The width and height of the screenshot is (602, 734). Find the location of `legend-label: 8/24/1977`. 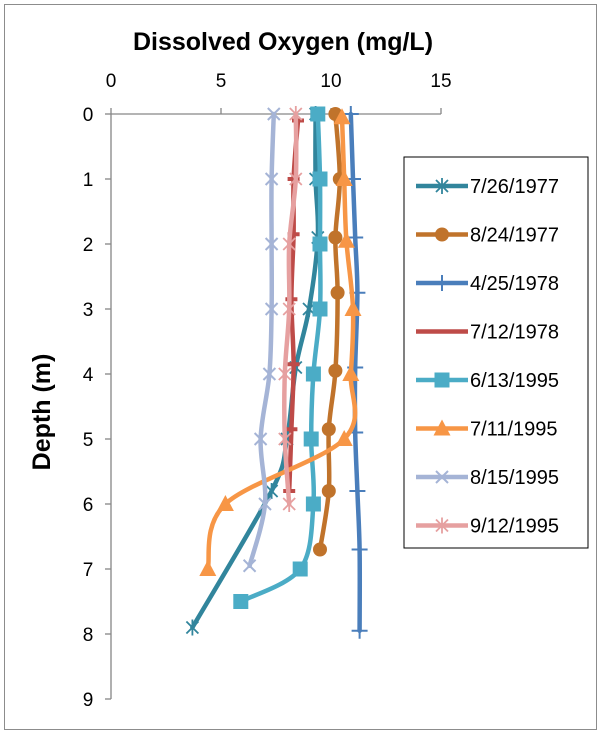

legend-label: 8/24/1977 is located at coordinates (514, 236).